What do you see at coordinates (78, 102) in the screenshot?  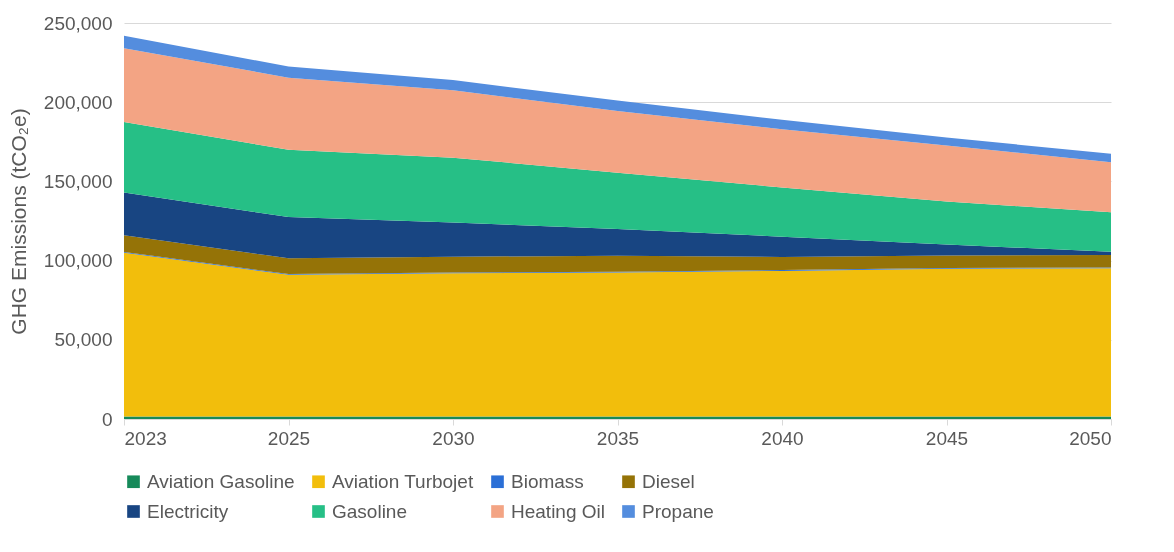 I see `y-tick-label: 200,000` at bounding box center [78, 102].